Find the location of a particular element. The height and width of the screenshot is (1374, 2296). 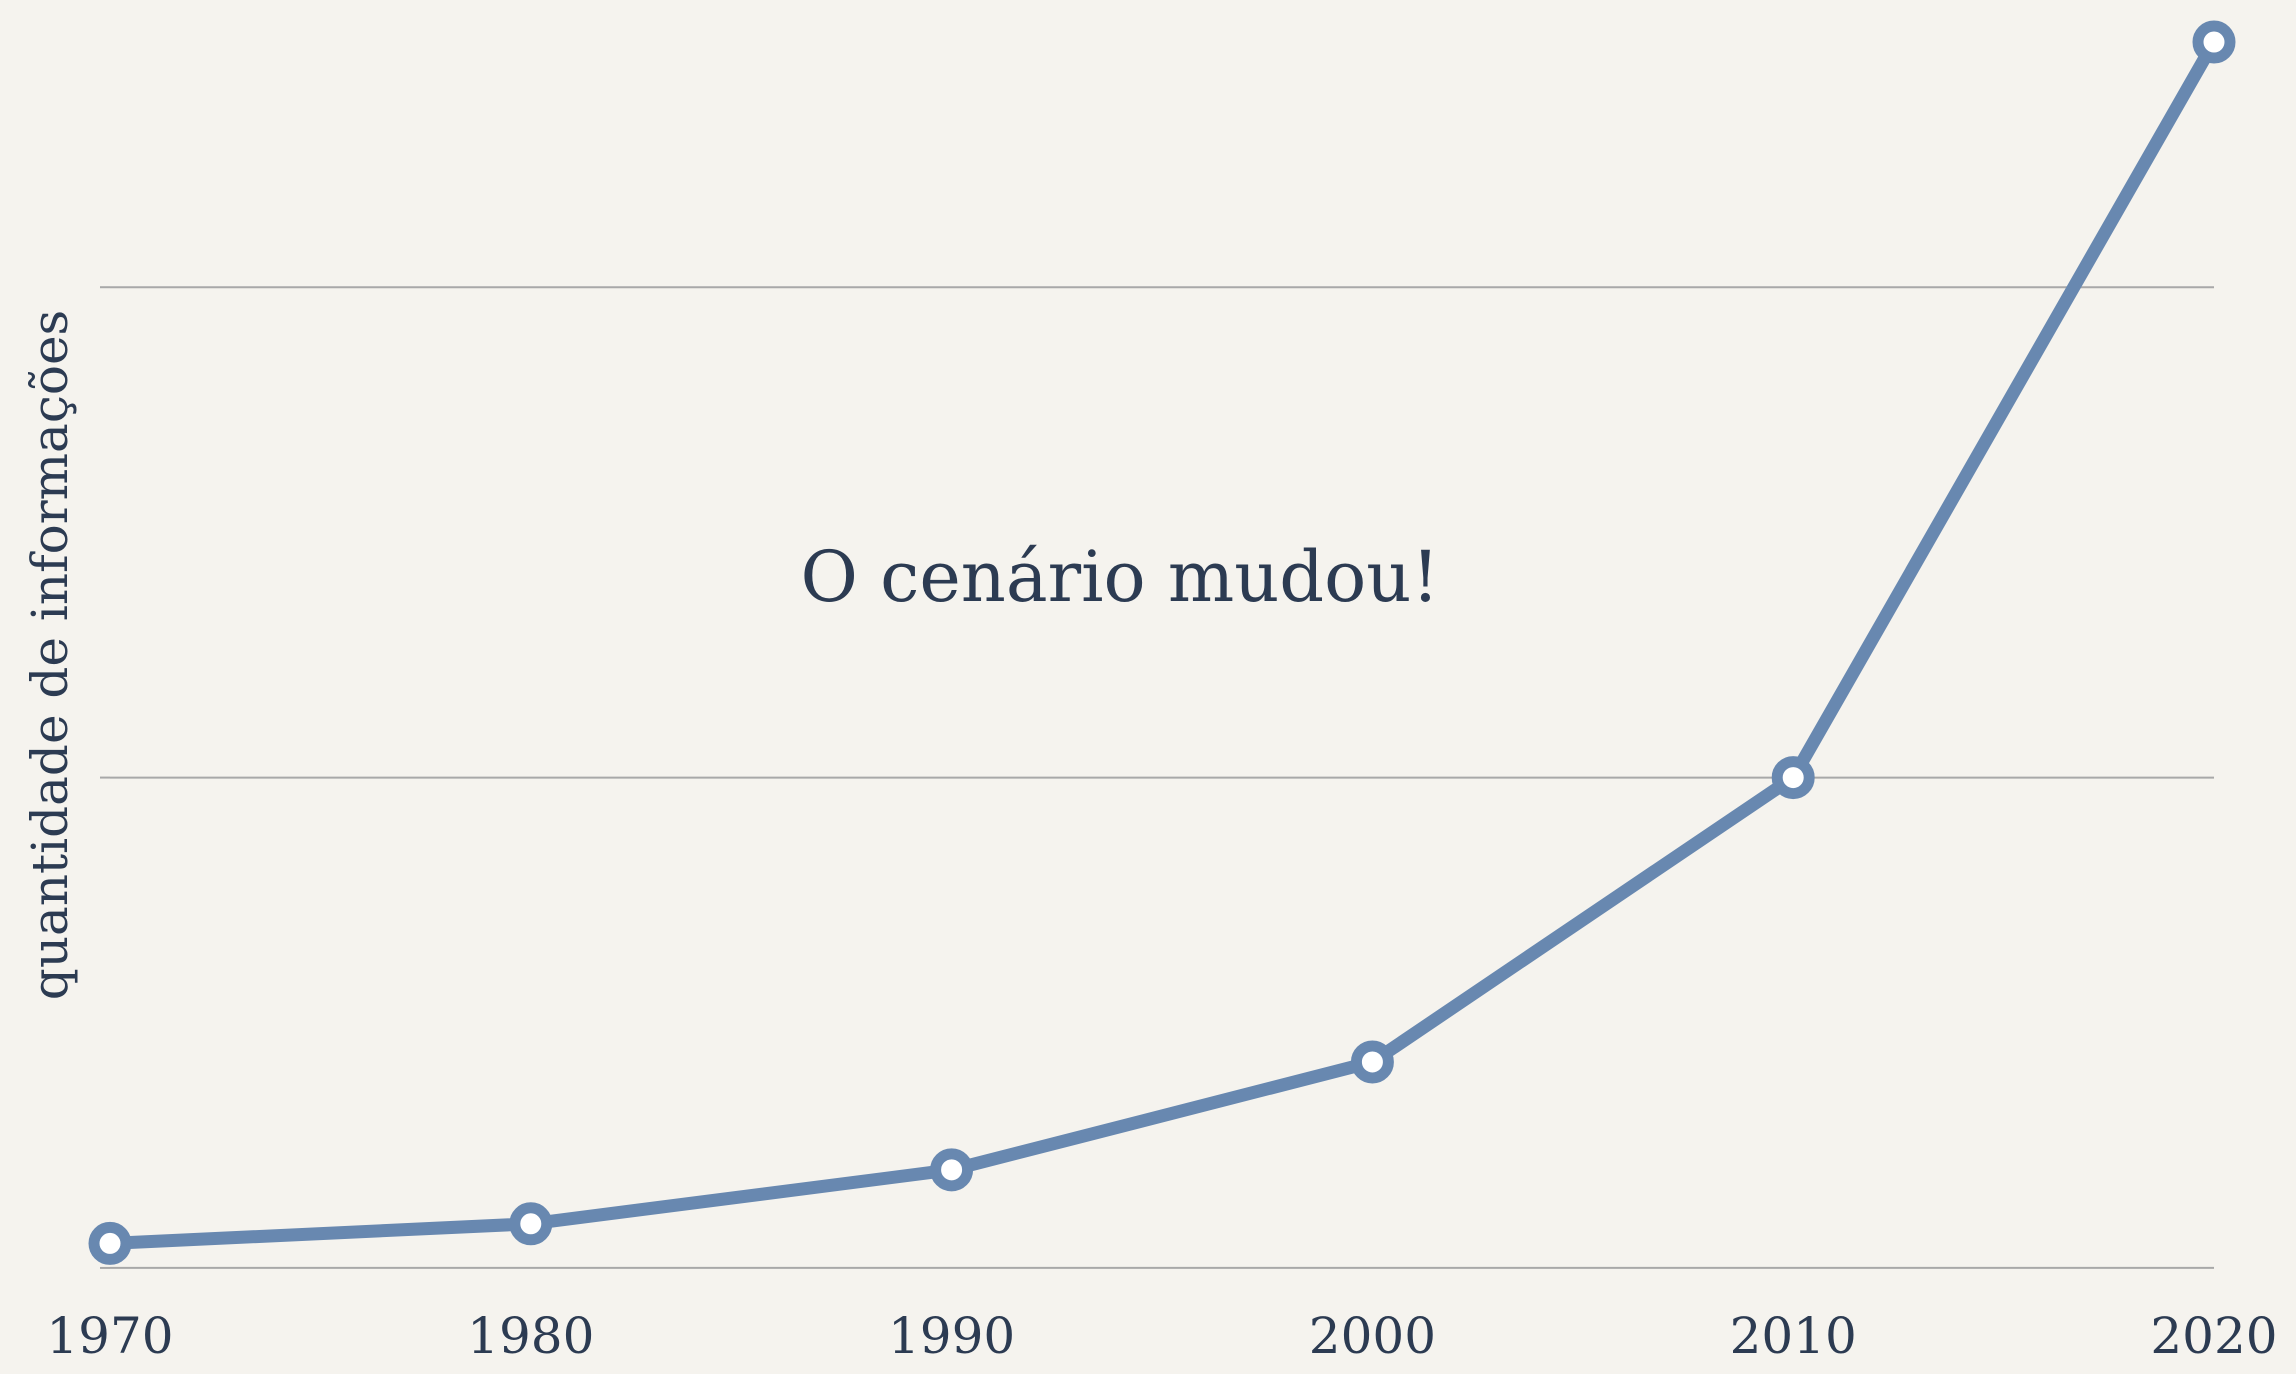

x-tick-label: 2000 is located at coordinates (1372, 1336).